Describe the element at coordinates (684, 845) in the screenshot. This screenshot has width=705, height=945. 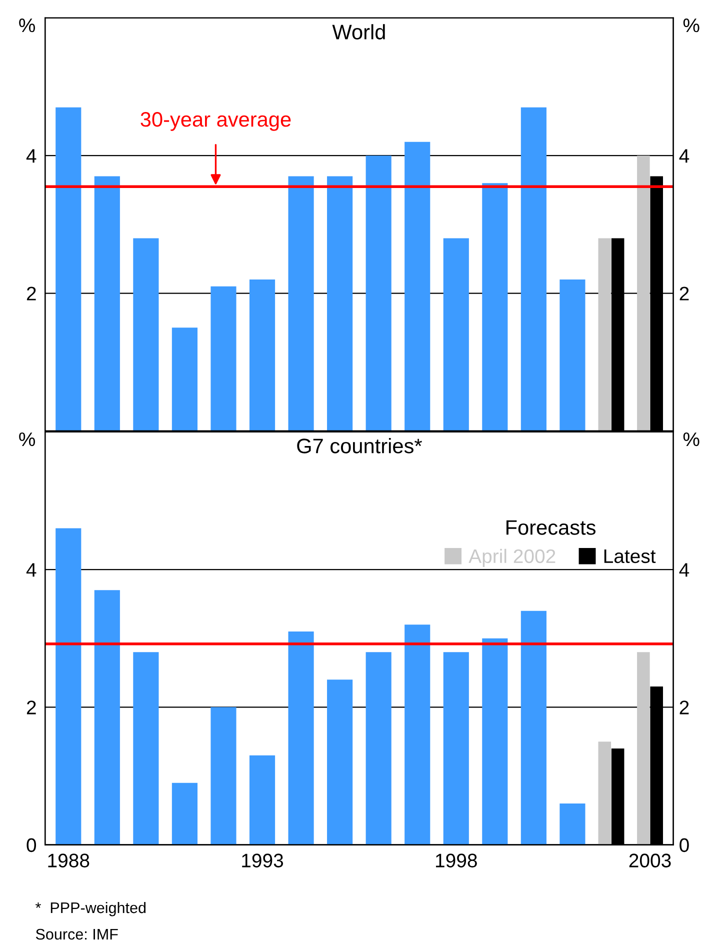
I see `y2-tick-label: 0` at that location.